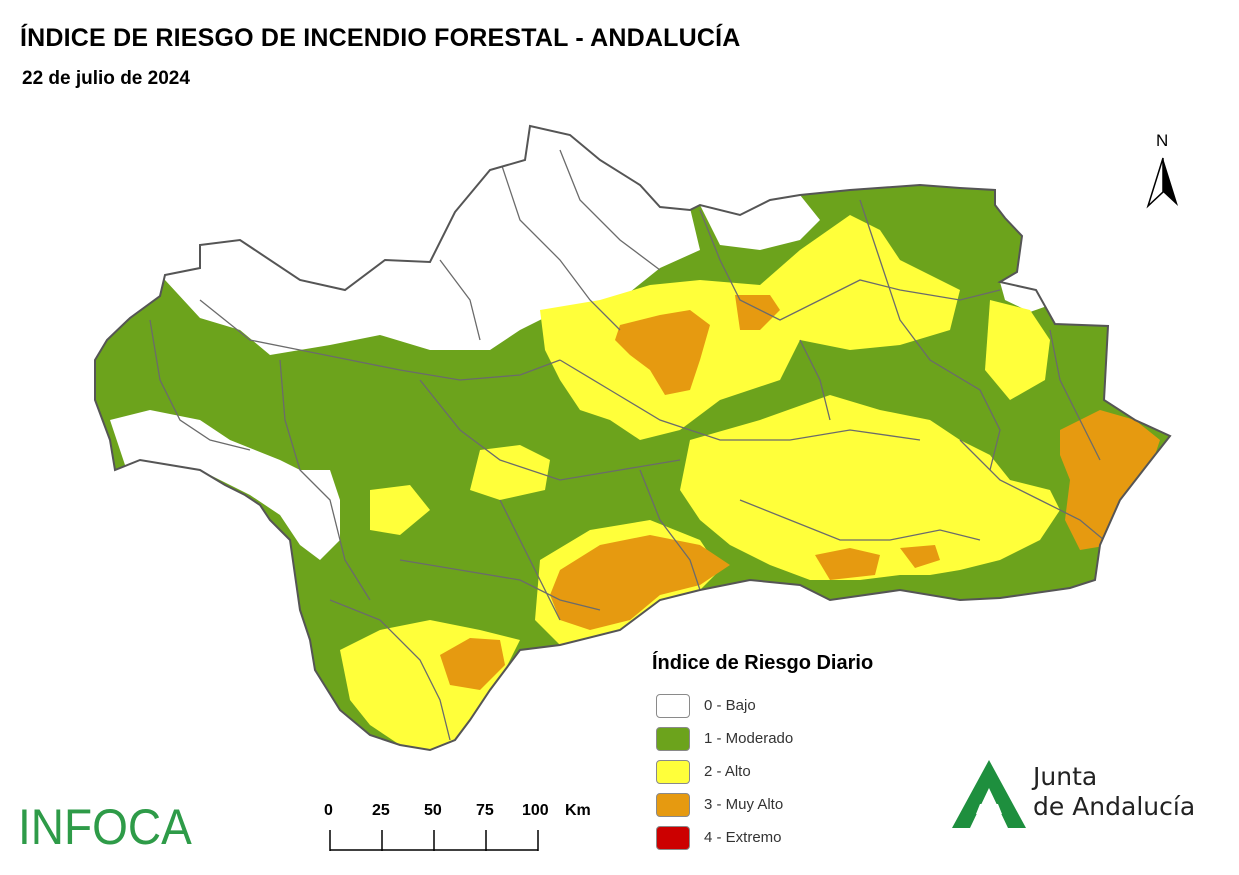 The width and height of the screenshot is (1239, 875). Describe the element at coordinates (472, 664) in the screenshot. I see `zone-muy-alto-cadiz` at that location.